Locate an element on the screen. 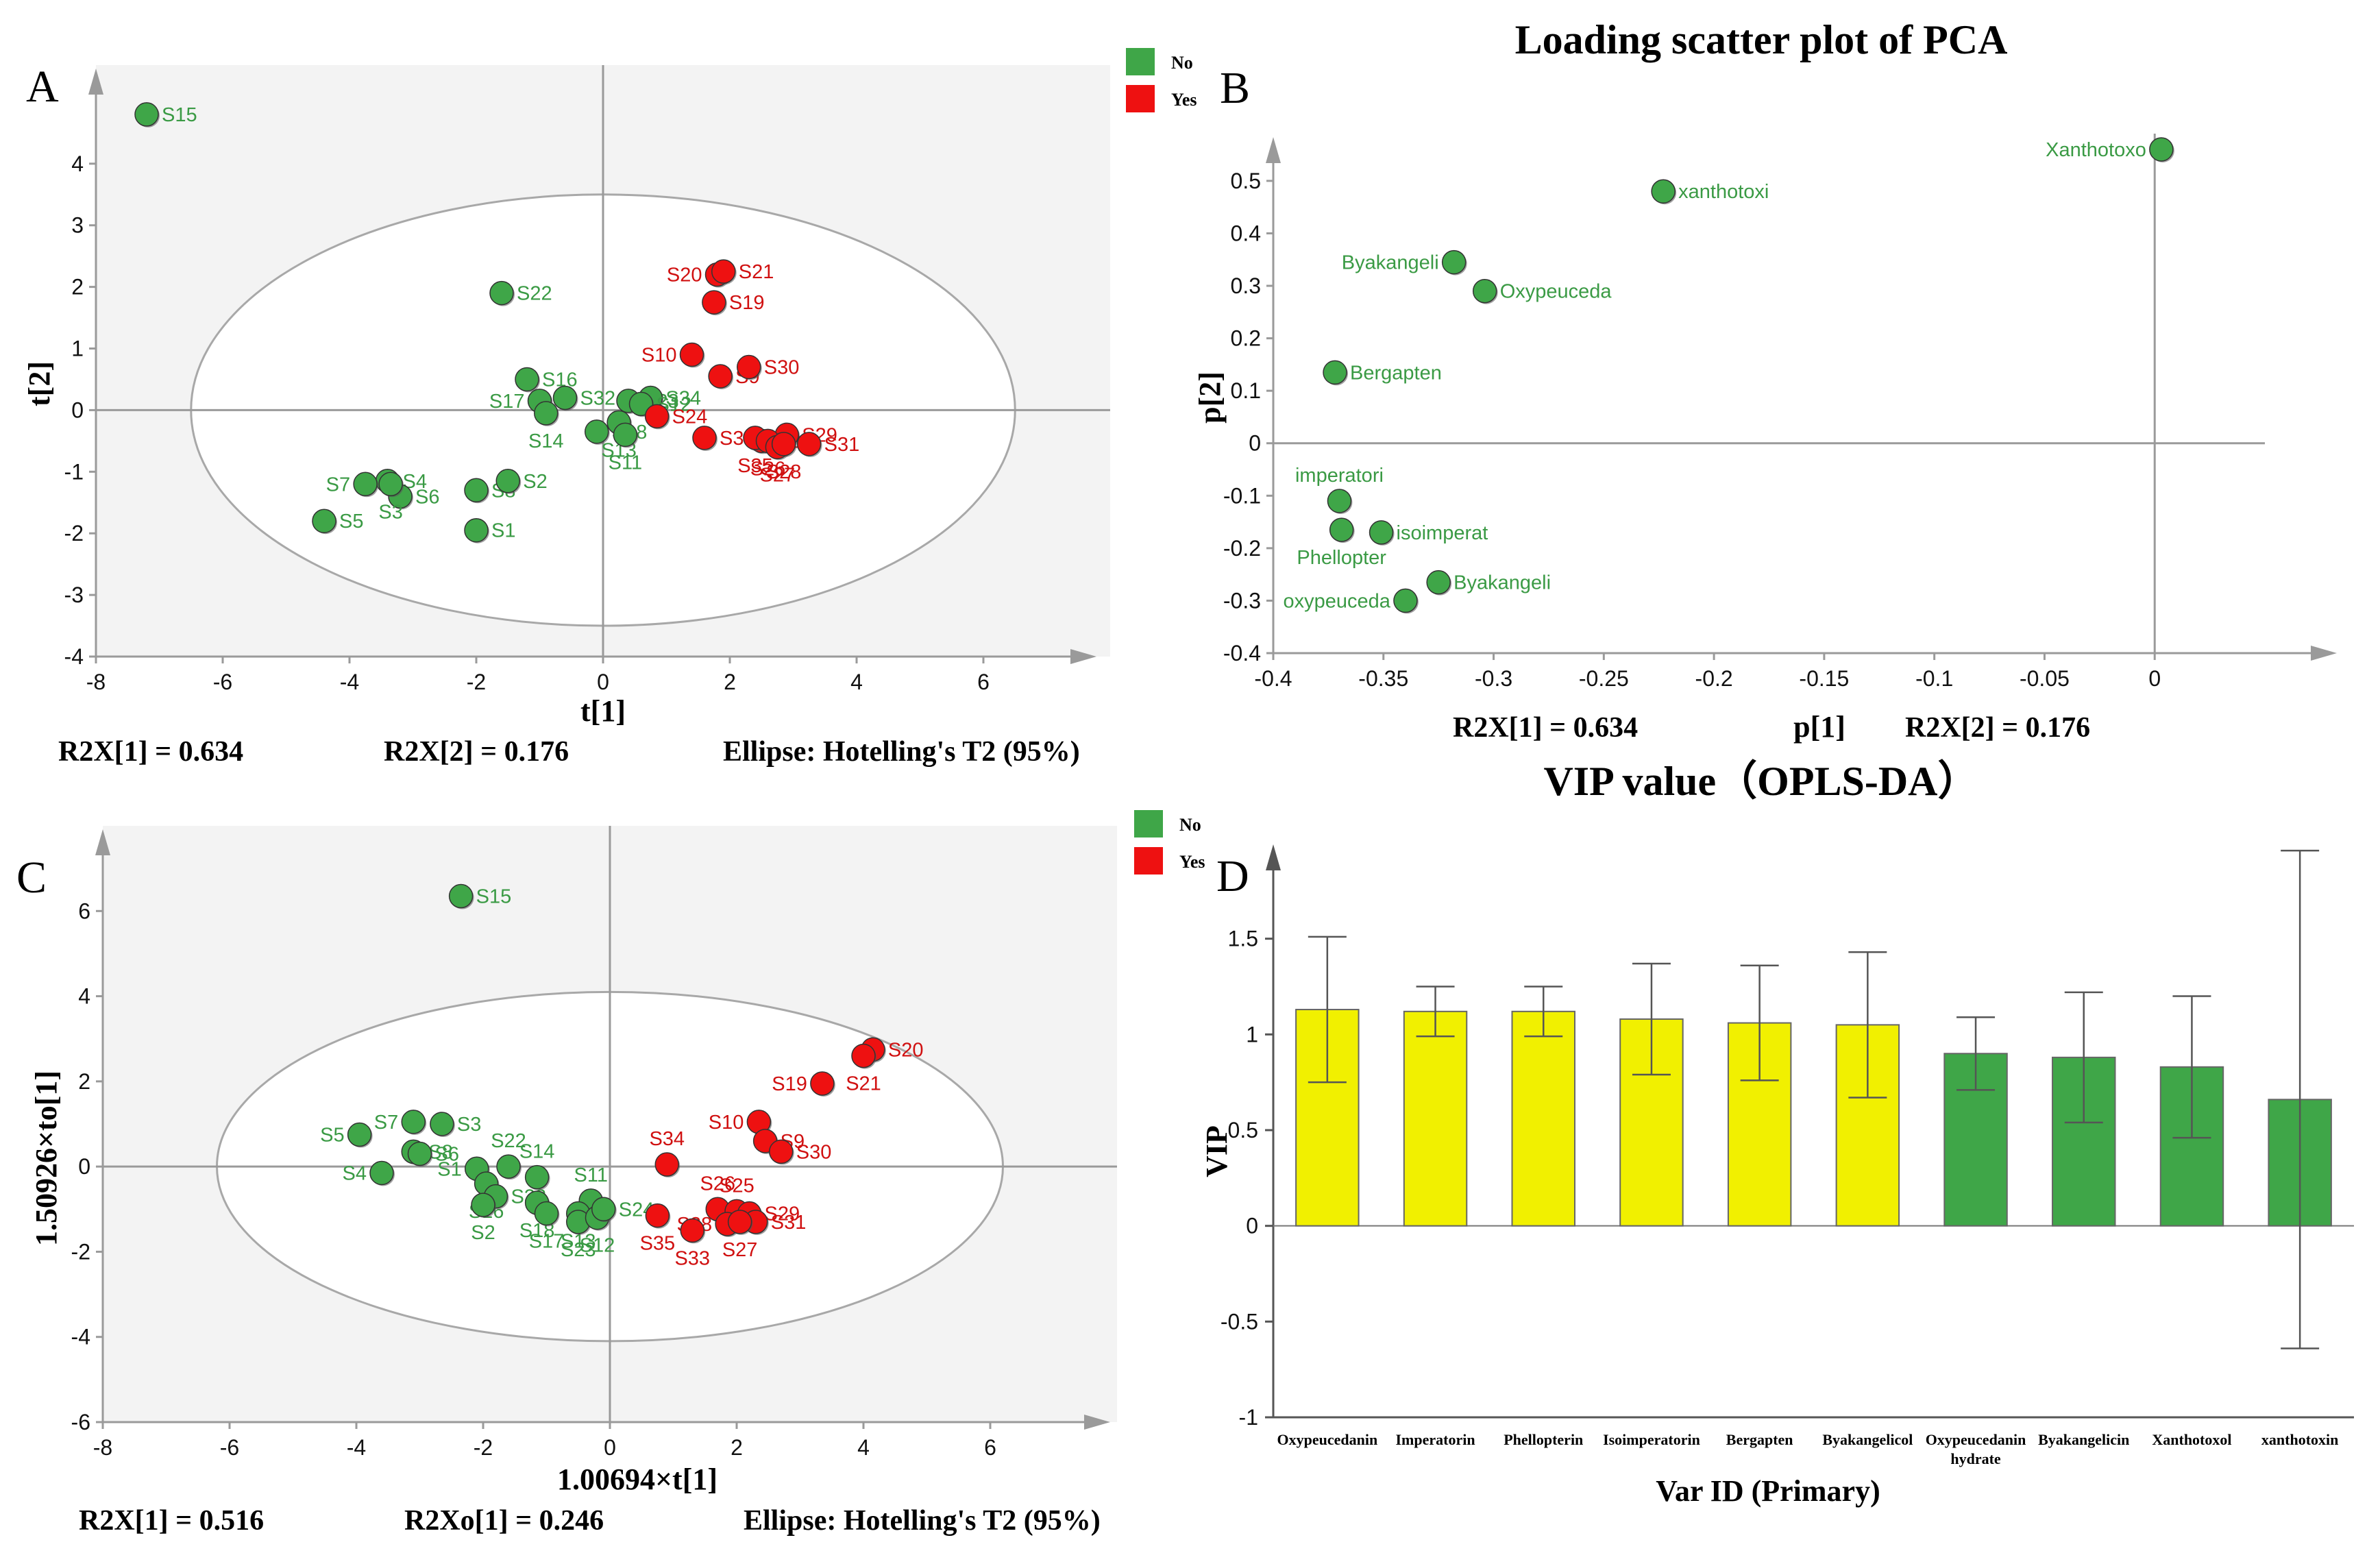  data-point-xanthotoxo is located at coordinates (2161, 149).